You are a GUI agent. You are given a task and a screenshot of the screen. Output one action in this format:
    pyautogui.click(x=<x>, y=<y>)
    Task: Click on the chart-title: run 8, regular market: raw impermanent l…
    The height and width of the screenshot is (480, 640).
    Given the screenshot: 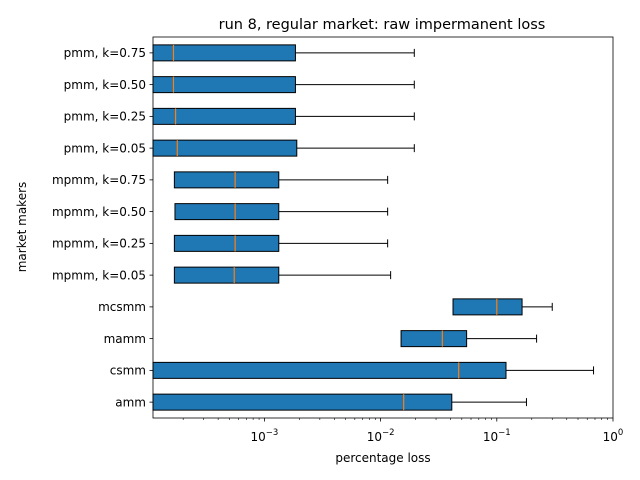 What is the action you would take?
    pyautogui.click(x=382, y=25)
    